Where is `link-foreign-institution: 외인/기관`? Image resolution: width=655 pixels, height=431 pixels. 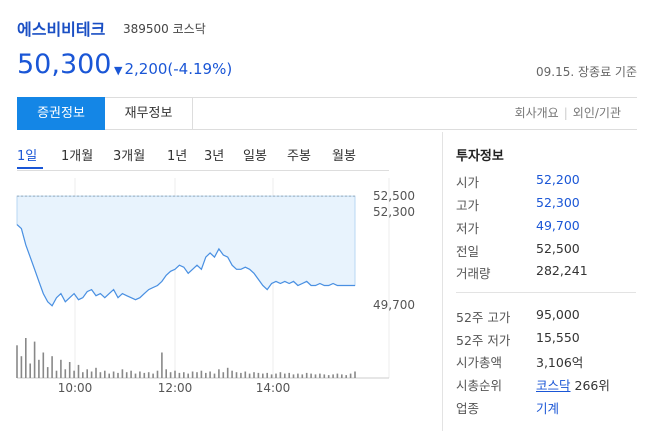 link-foreign-institution: 외인/기관 is located at coordinates (596, 113).